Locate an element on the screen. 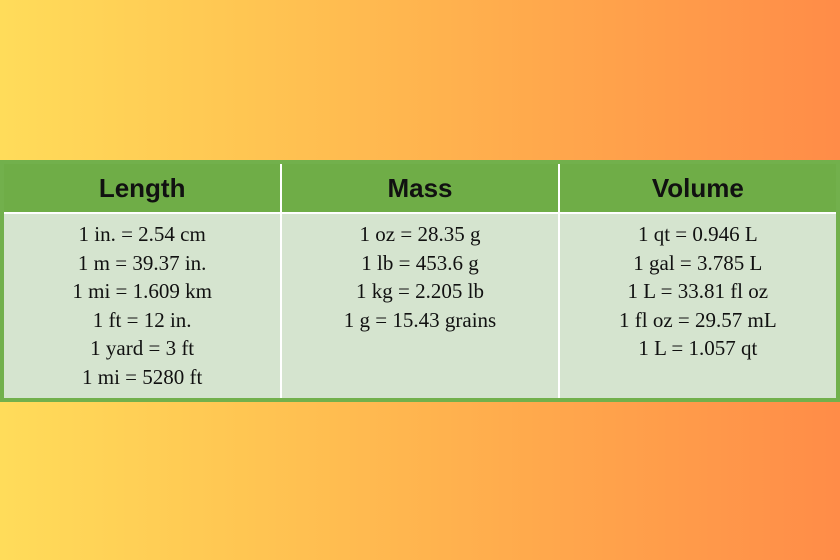 This screenshot has width=840, height=560. header-mass: Mass is located at coordinates (420, 189).